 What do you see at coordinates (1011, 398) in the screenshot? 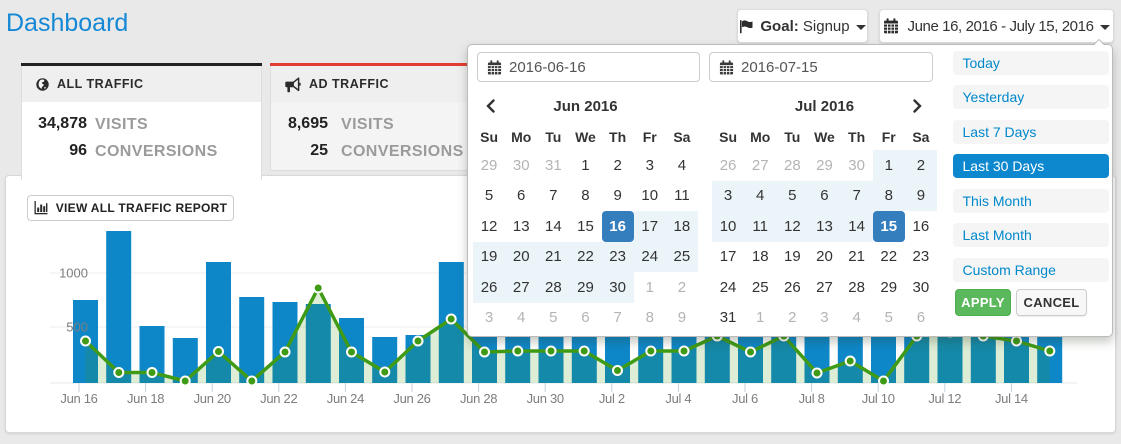
I see `svg-text: Jul 14` at bounding box center [1011, 398].